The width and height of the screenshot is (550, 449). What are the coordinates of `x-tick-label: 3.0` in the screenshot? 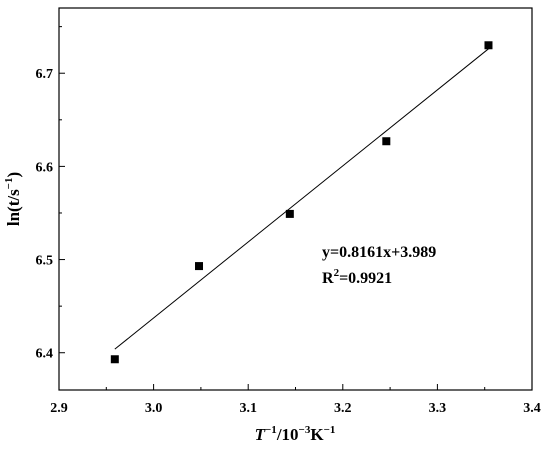 It's located at (154, 408).